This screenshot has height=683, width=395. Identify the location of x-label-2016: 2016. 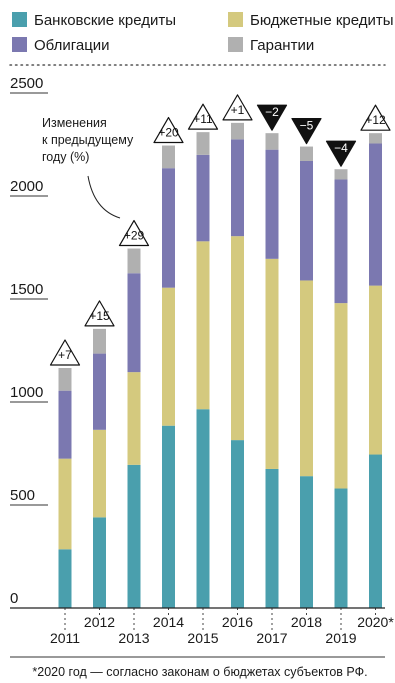
(237, 622).